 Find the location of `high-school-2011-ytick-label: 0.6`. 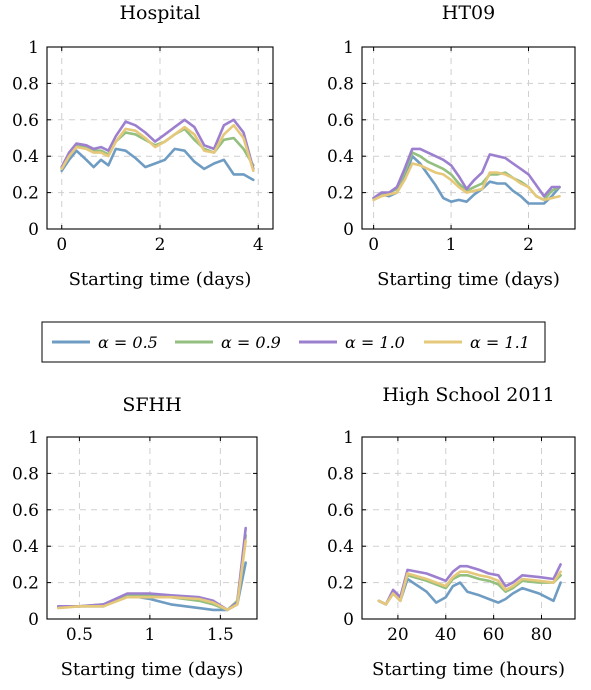

high-school-2011-ytick-label: 0.6 is located at coordinates (340, 511).